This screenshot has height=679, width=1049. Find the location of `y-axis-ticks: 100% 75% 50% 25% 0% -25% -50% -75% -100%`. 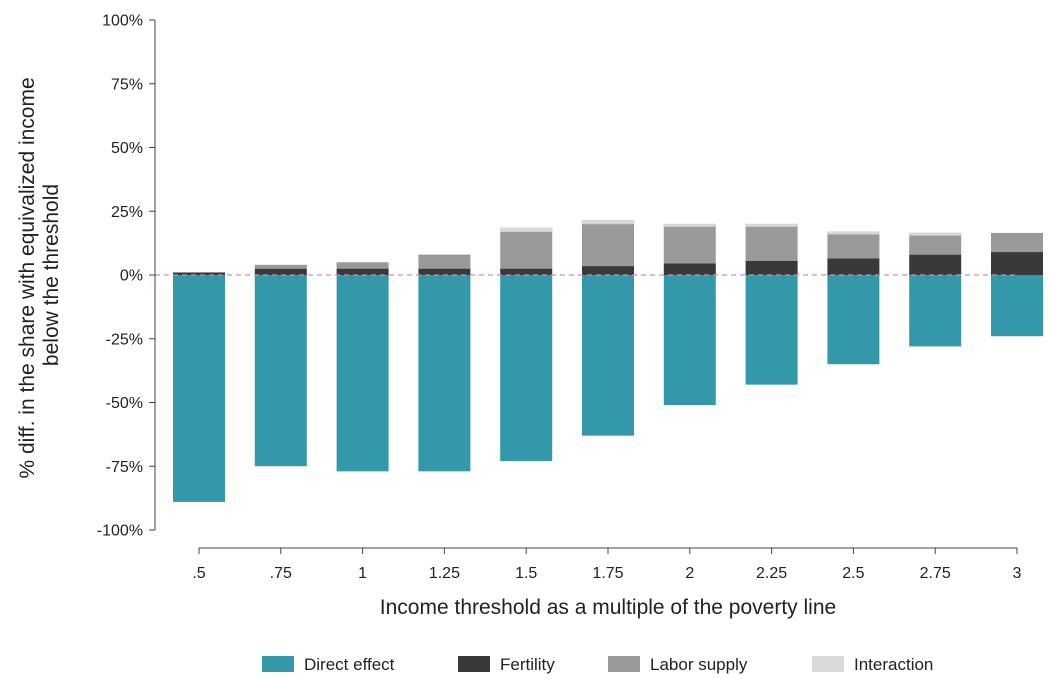

y-axis-ticks: 100% 75% 50% 25% 0% -25% -50% -75% -100% is located at coordinates (126, 276).